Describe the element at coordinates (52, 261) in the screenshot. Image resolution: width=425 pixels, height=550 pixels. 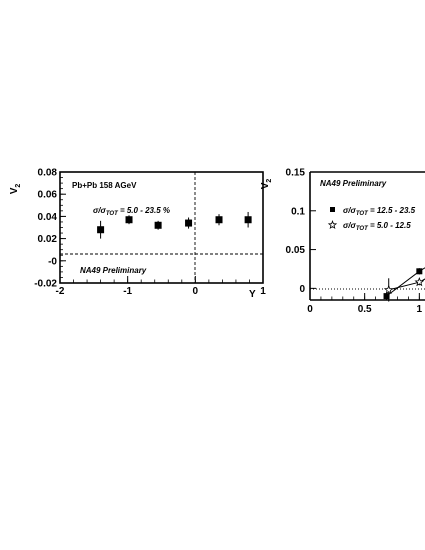
I see `y-tick-label: -0` at that location.